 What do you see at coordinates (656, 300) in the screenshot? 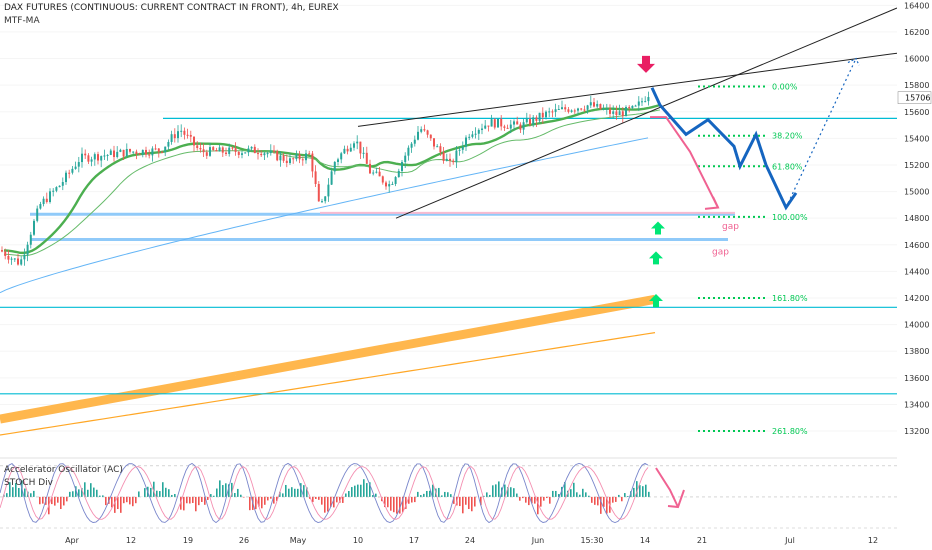
I see `up-arrow-icon` at bounding box center [656, 300].